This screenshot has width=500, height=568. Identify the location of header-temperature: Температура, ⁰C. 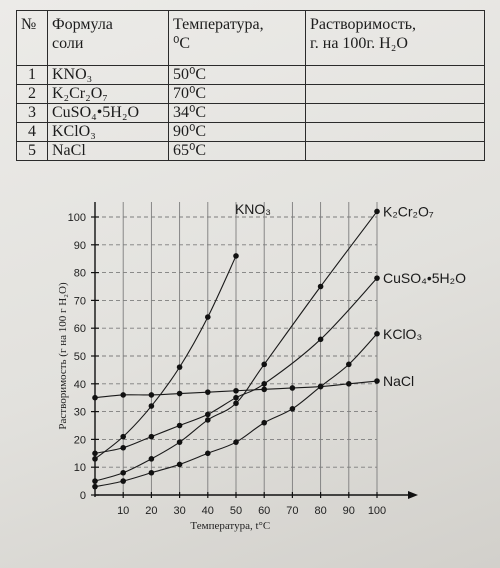
(237, 38).